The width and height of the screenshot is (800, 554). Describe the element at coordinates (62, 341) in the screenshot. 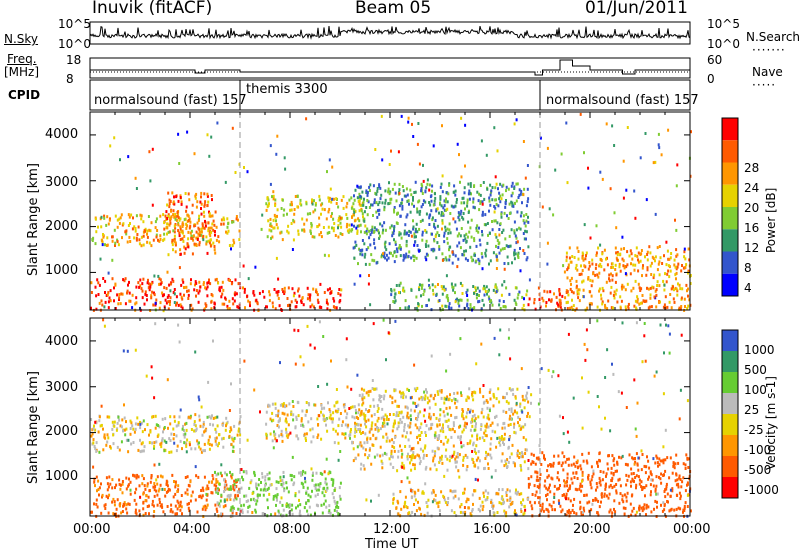

I see `velocity-ytick-4000: 4000` at that location.